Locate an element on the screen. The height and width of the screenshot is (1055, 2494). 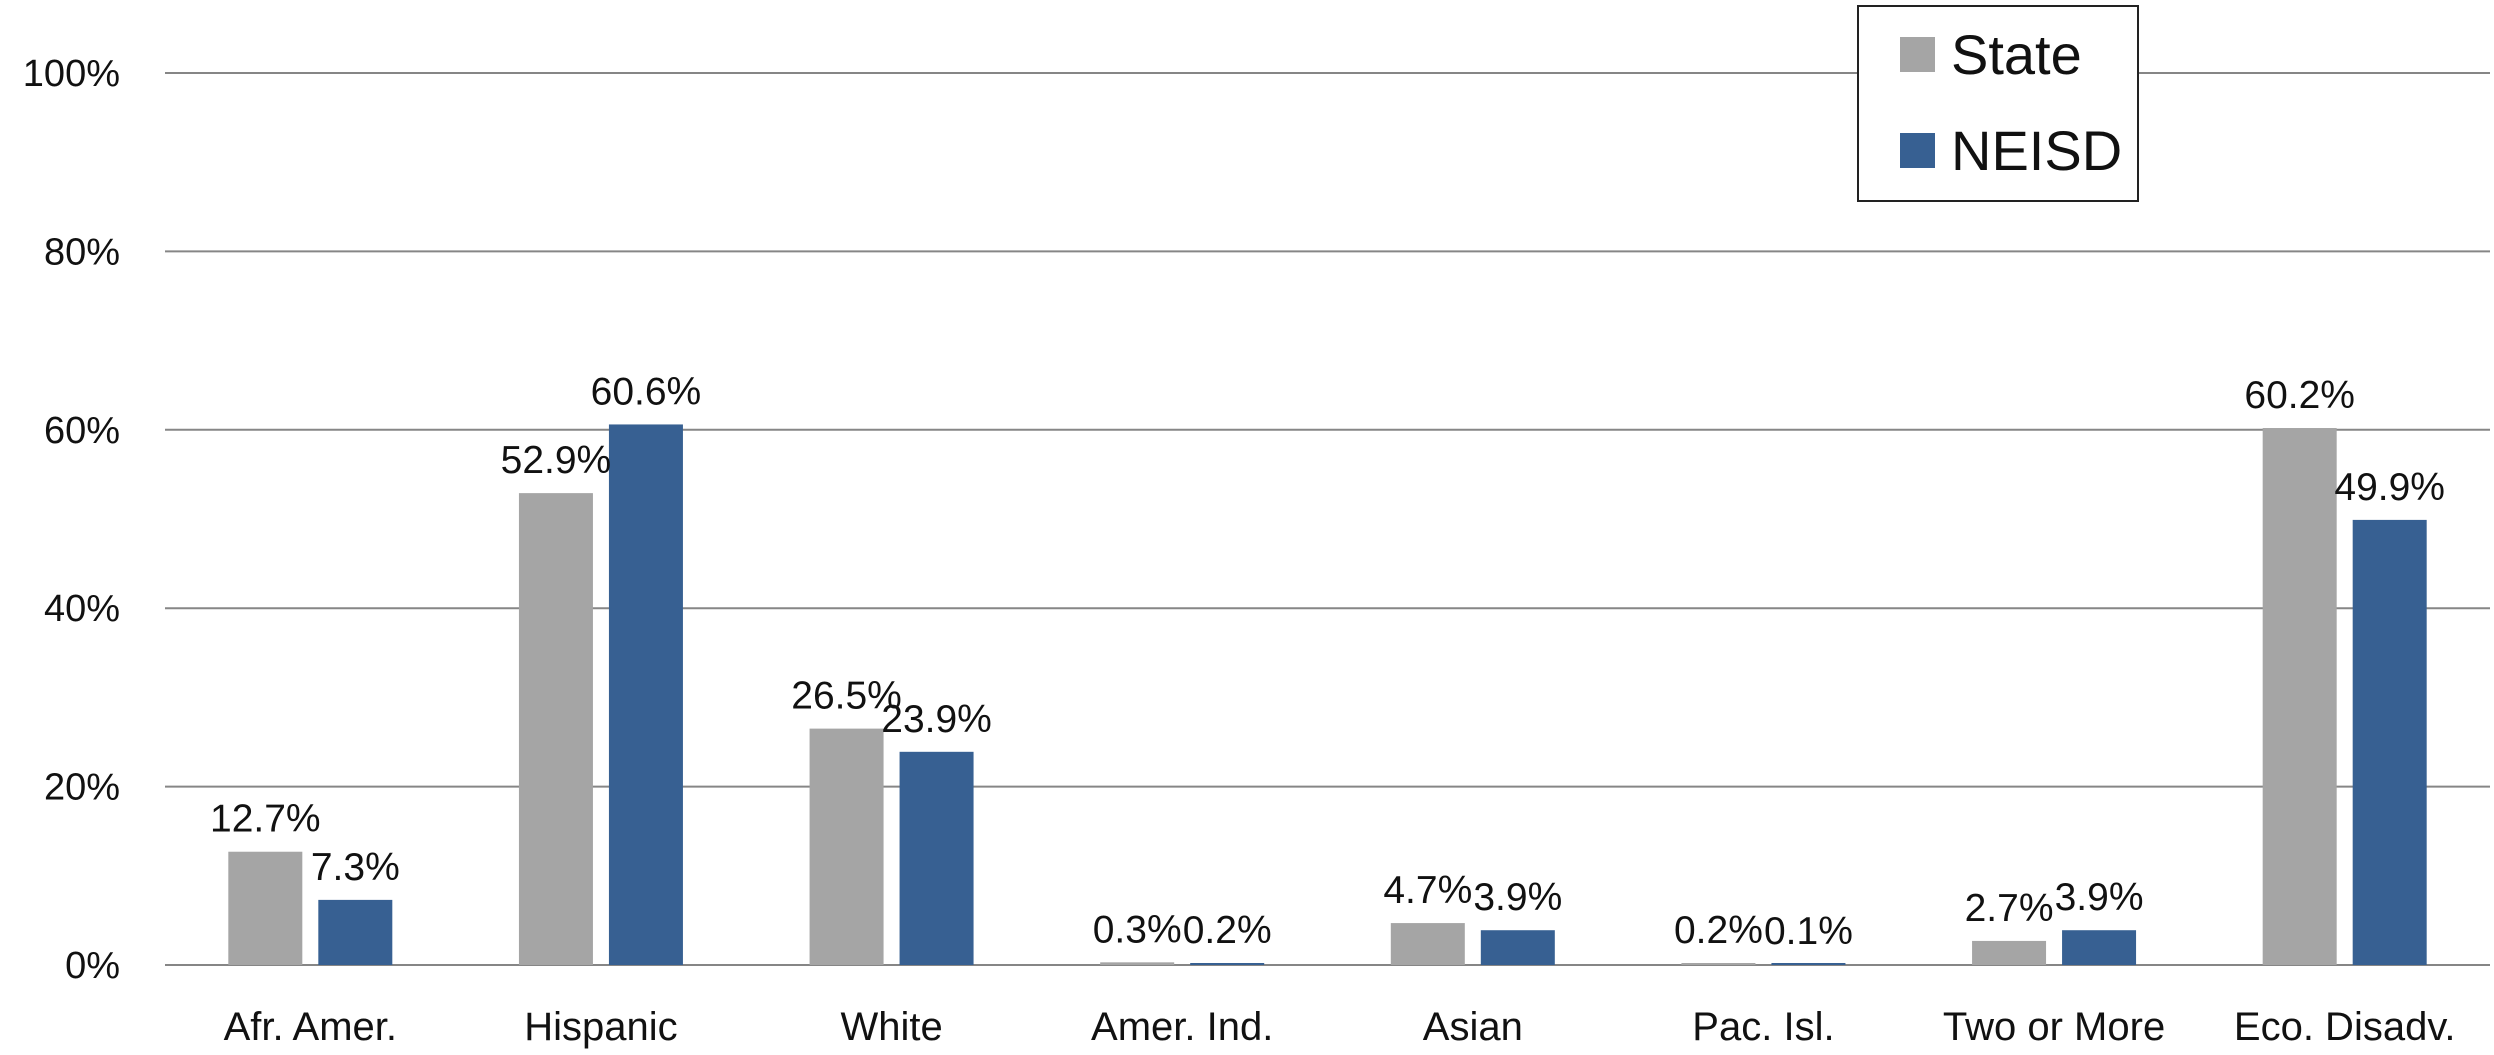
data-label-state-afr-amer: 12.7% is located at coordinates (265, 819).